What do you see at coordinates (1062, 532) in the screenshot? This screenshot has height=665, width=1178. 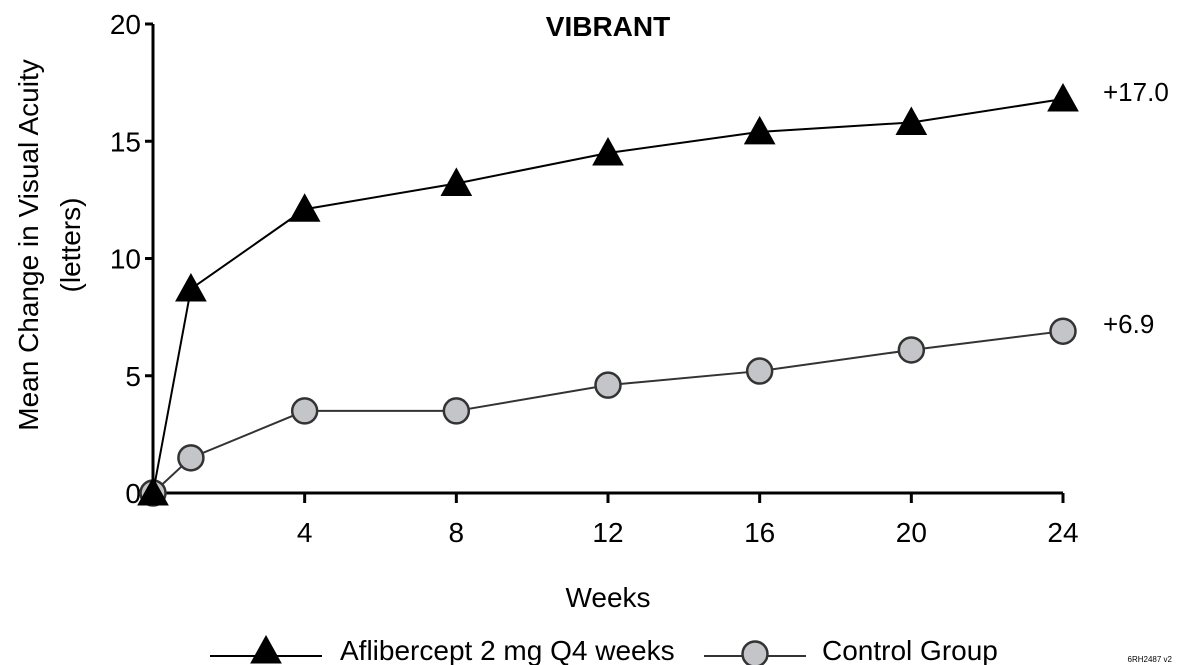 I see `x-tick-label: 24` at bounding box center [1062, 532].